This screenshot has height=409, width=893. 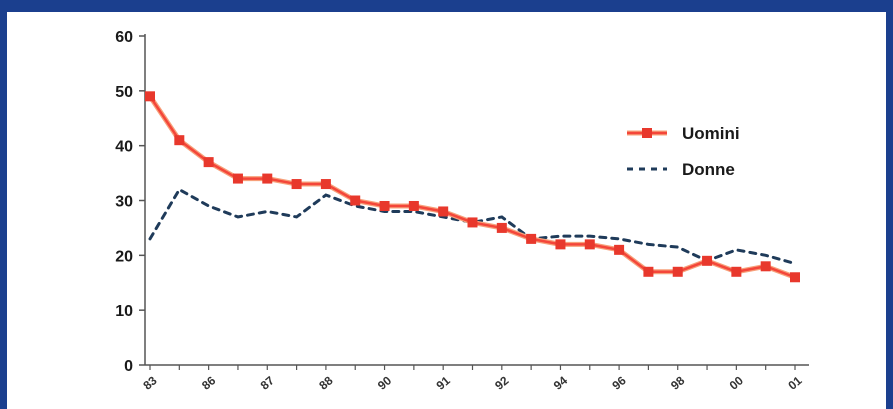 I want to click on y-tick-label: 30, so click(x=124, y=202).